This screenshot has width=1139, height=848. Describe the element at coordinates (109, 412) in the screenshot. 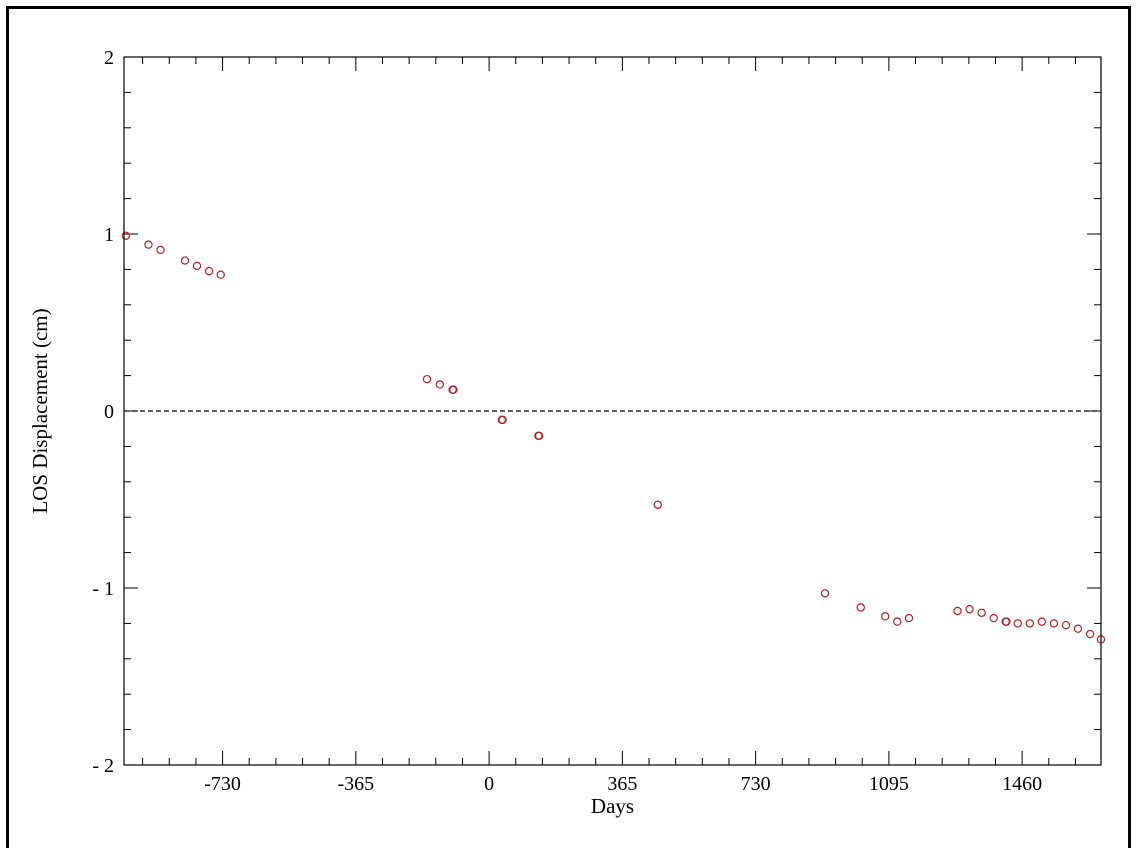

I see `y-tick-label: 0` at that location.